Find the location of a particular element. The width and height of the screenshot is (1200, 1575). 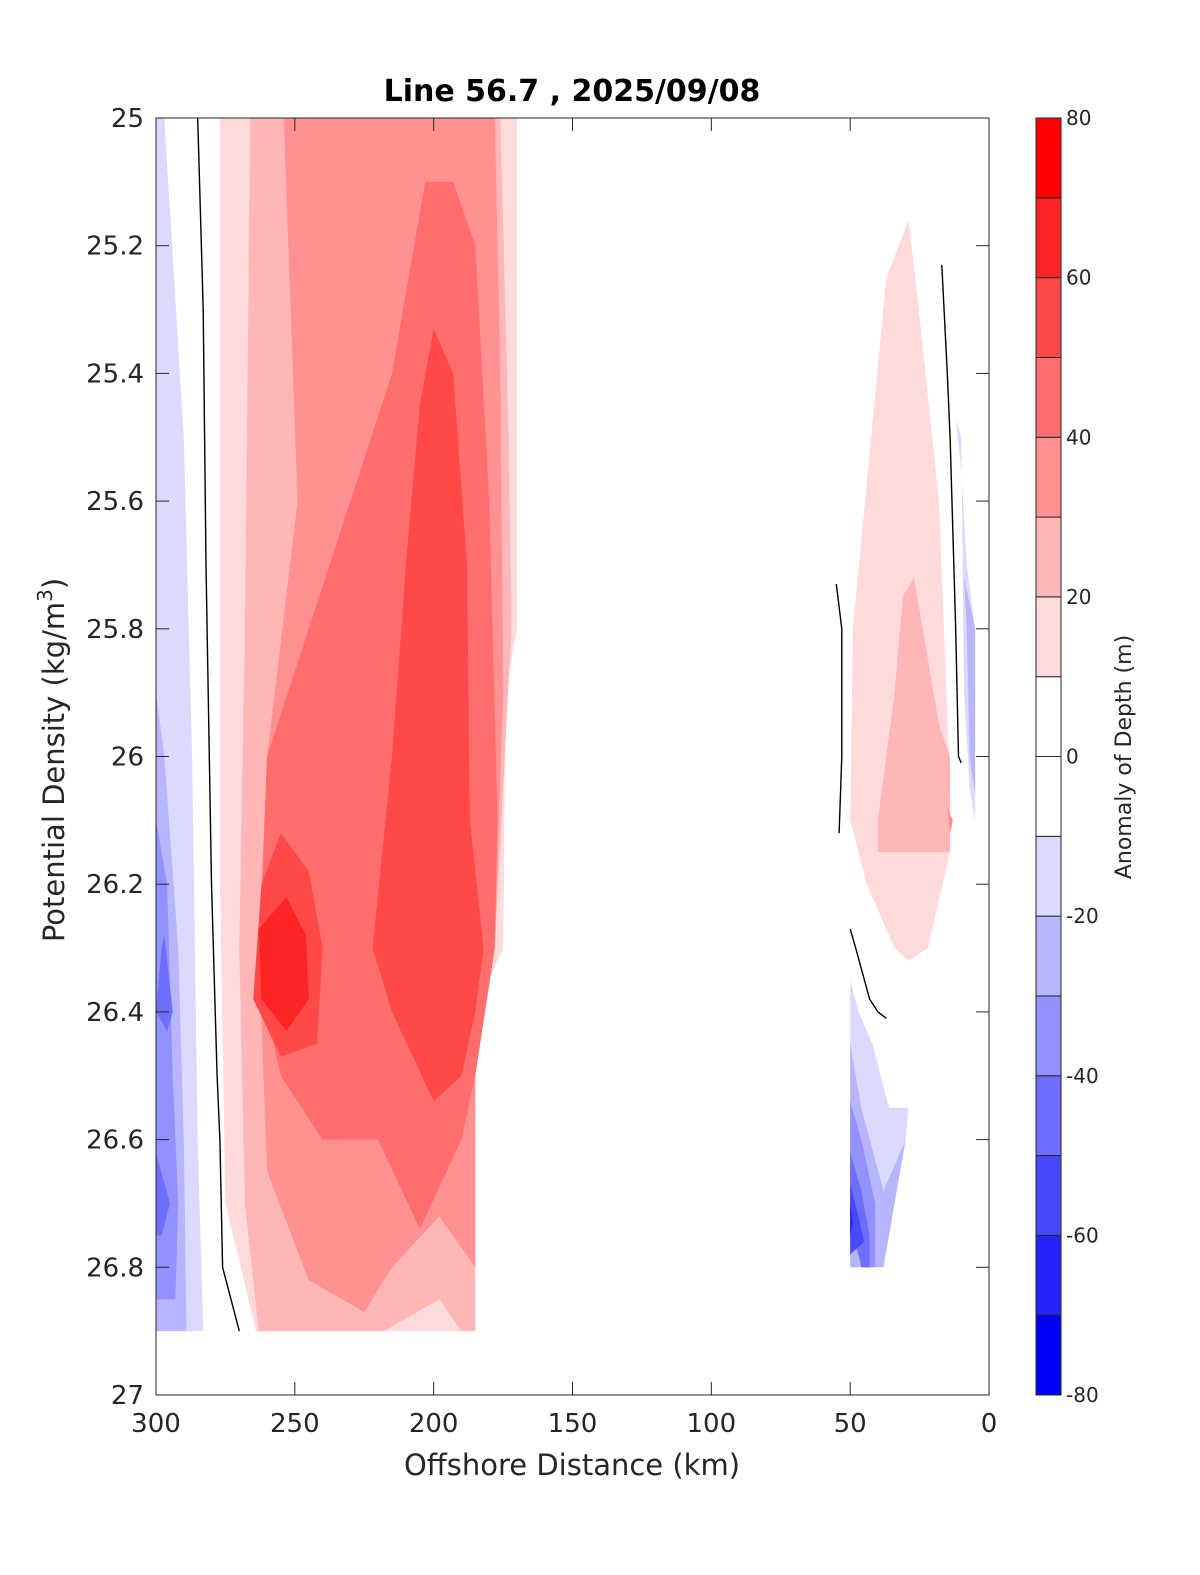

y-axis-label-superscript: 3 is located at coordinates (45, 595).